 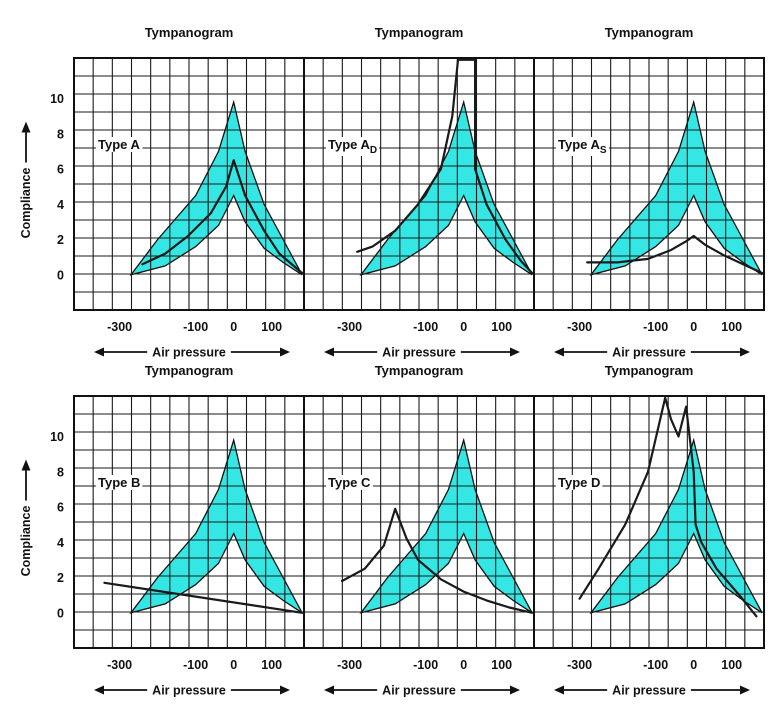 I want to click on type-annotation: Type A, so click(x=119, y=144).